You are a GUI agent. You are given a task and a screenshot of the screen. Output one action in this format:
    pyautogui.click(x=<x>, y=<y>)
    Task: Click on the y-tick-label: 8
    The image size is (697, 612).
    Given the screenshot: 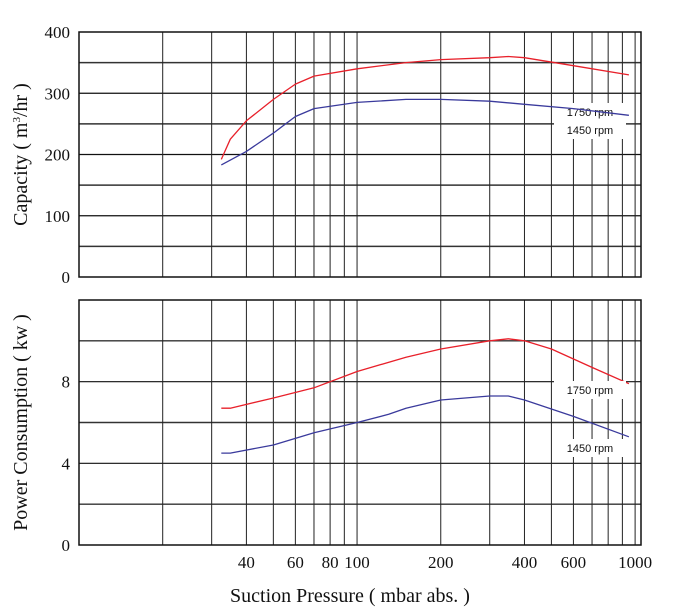 What is the action you would take?
    pyautogui.click(x=66, y=382)
    